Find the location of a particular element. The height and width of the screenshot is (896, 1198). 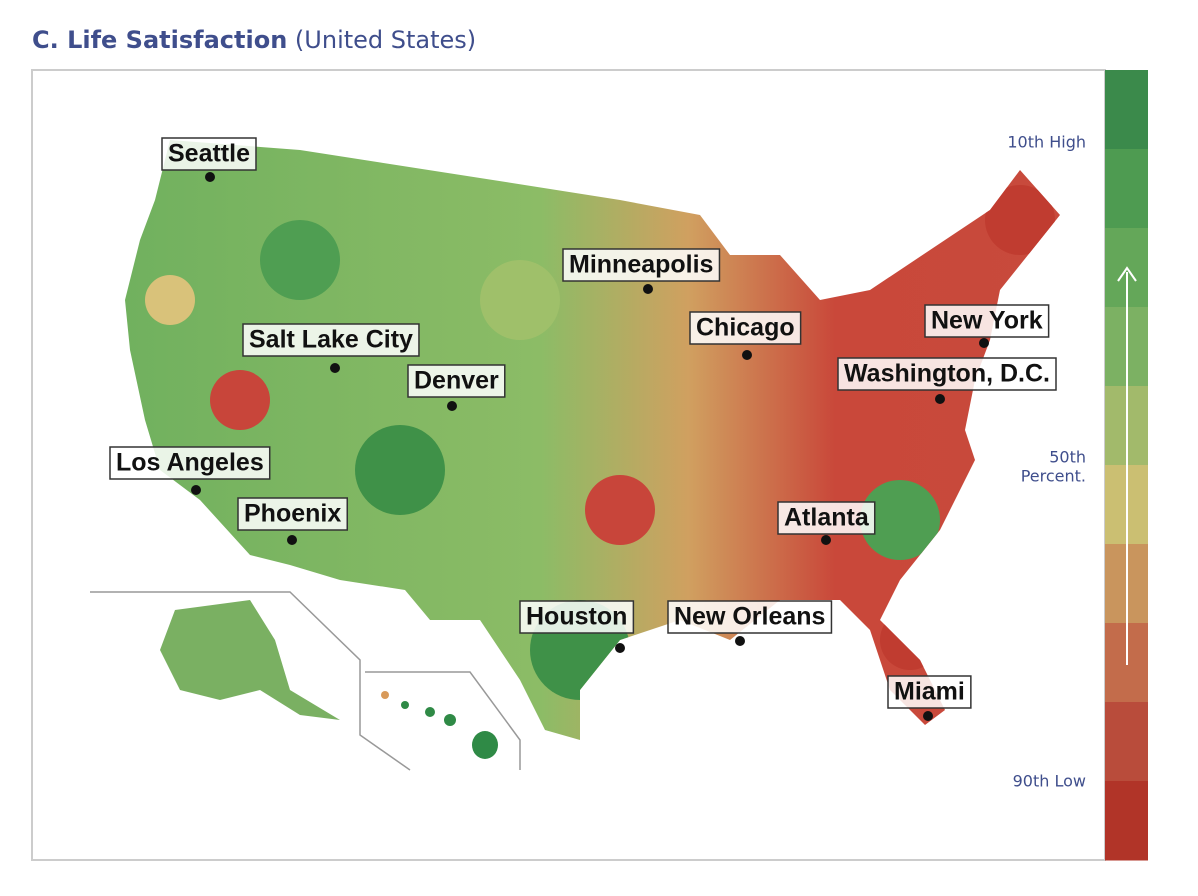

title: C. Life Satisfaction (United States) is located at coordinates (254, 40).